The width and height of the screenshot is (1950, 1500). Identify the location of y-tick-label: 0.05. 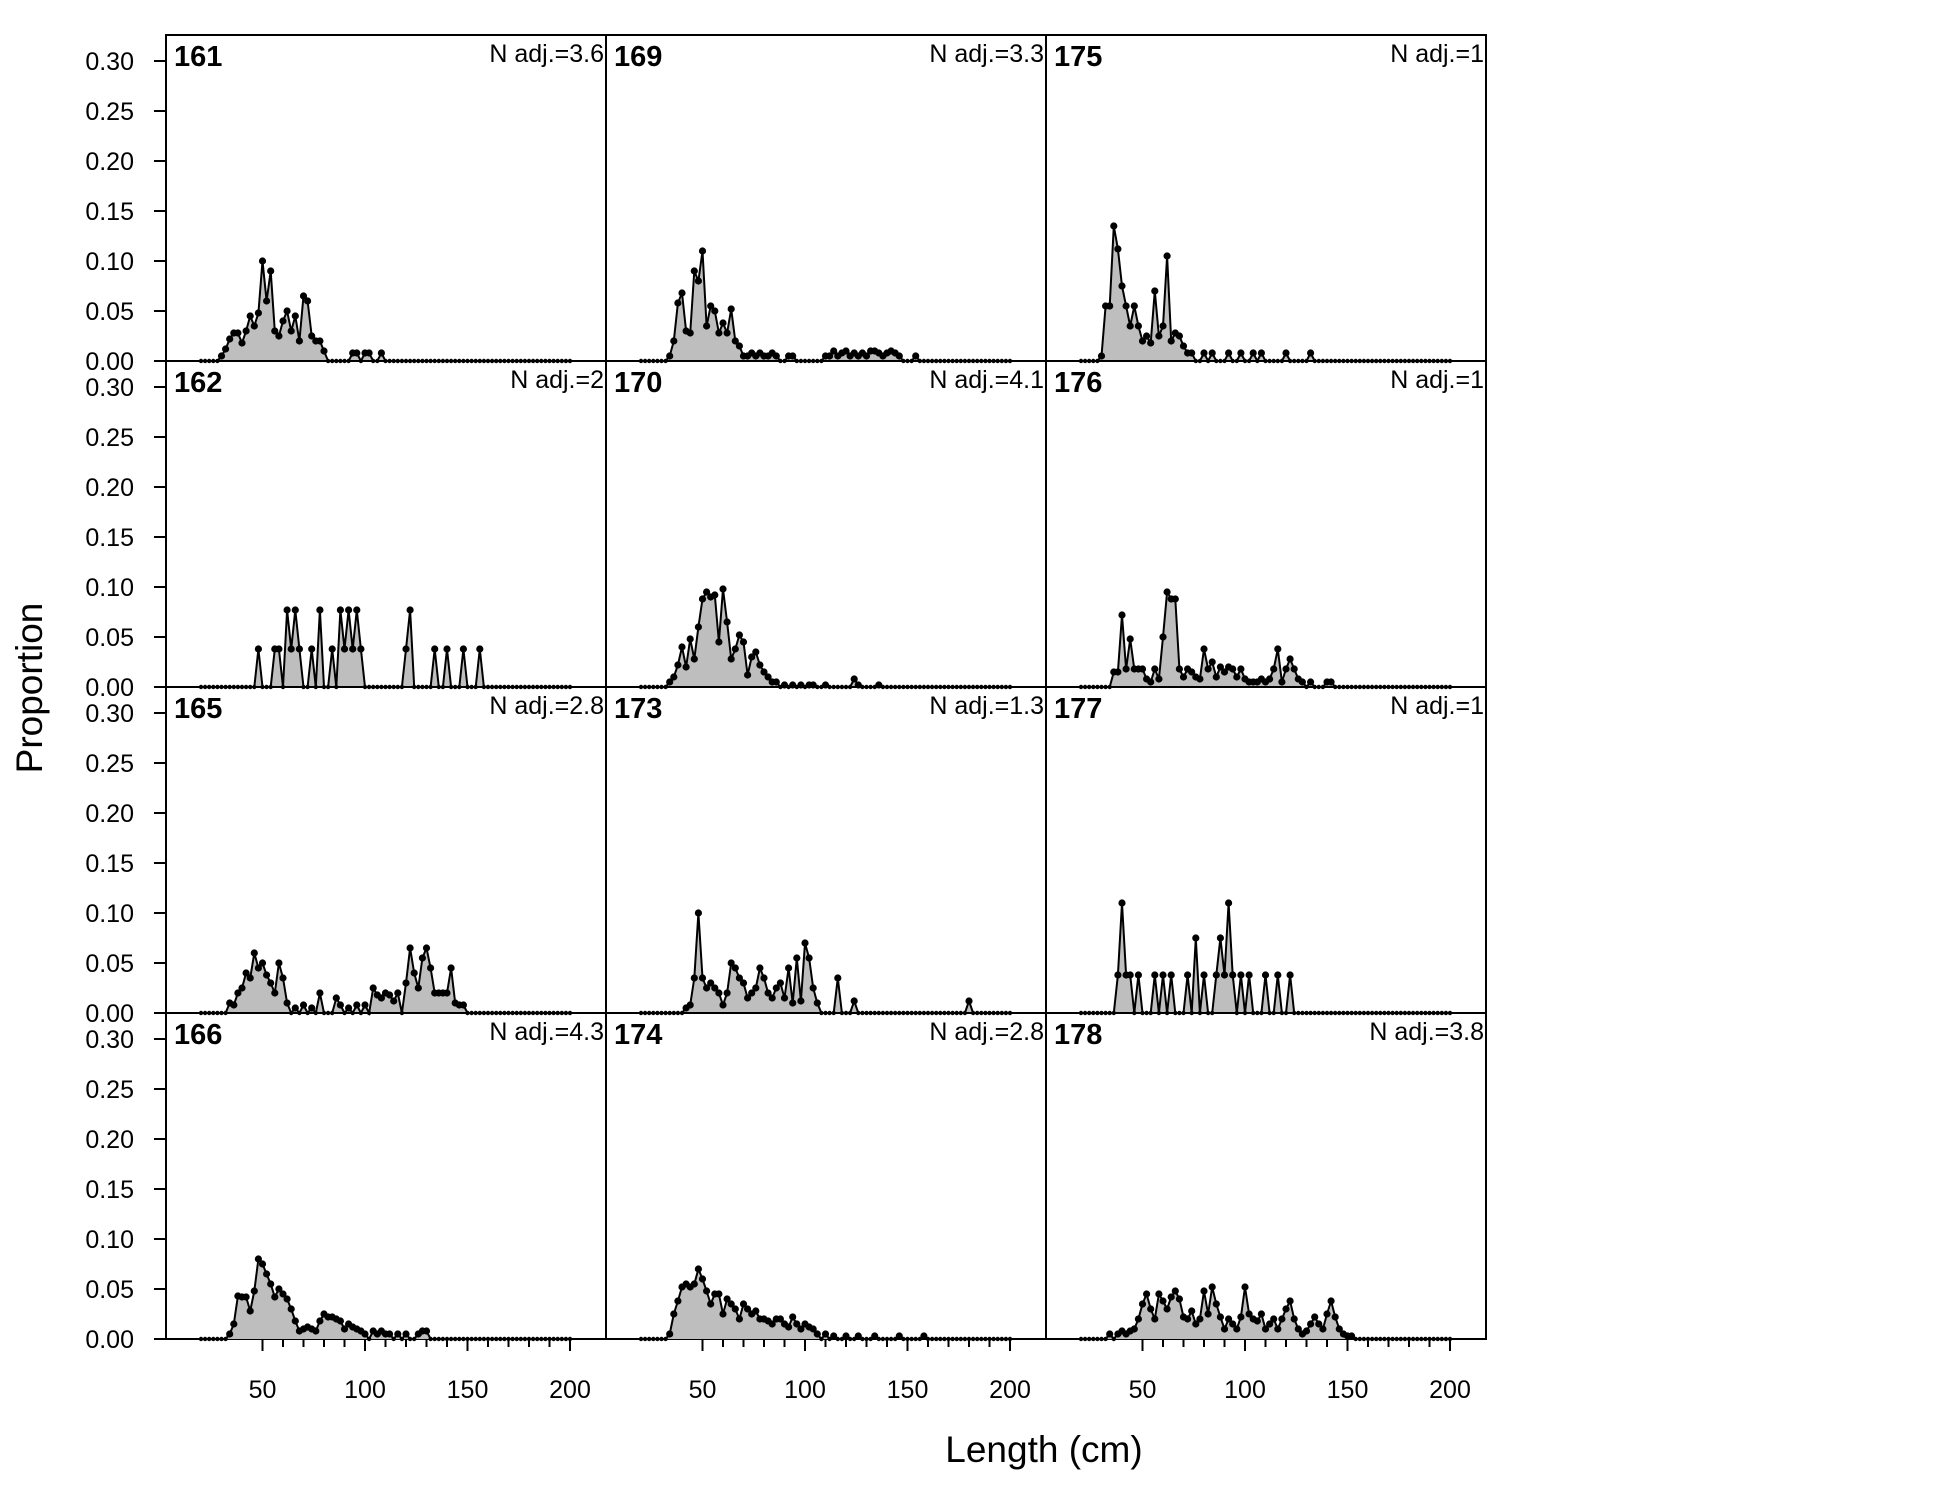
(109, 1290).